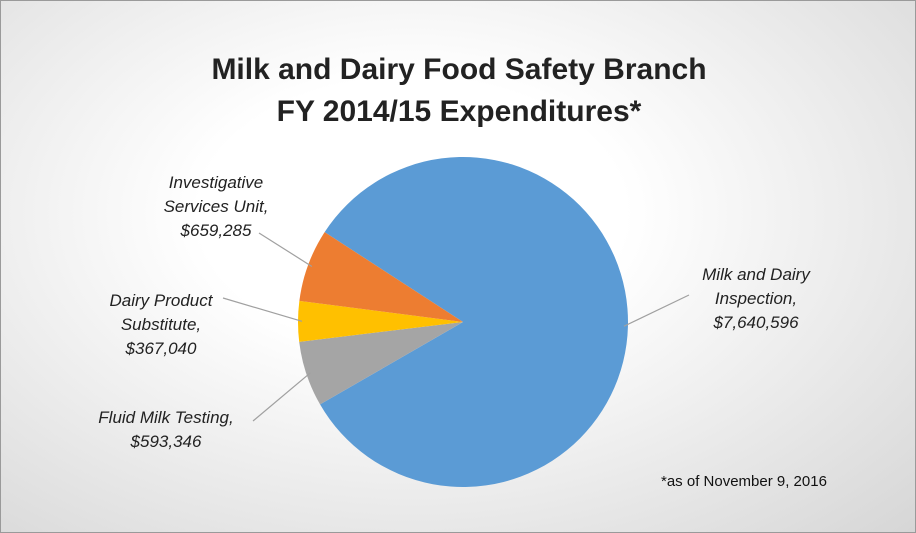 The image size is (916, 533). What do you see at coordinates (216, 194) in the screenshot?
I see `category-label: Investigative Services Unit,` at bounding box center [216, 194].